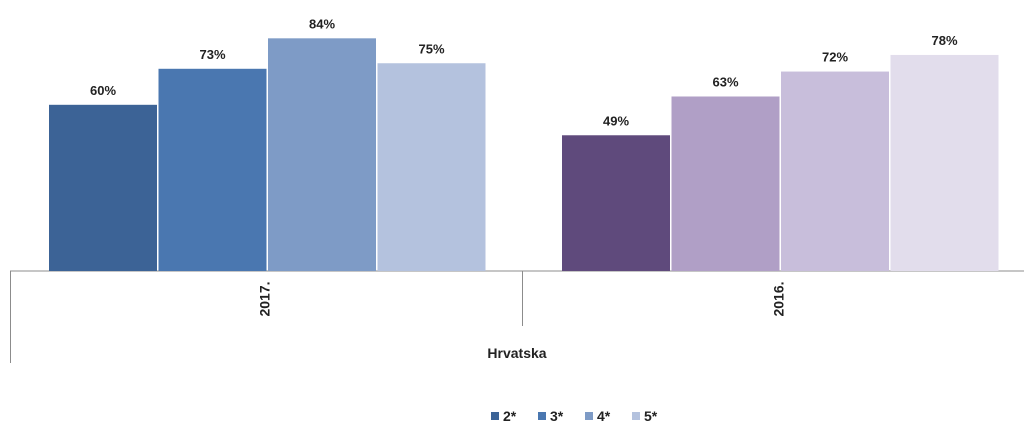  Describe the element at coordinates (604, 416) in the screenshot. I see `legend-label-4star: 4*` at that location.